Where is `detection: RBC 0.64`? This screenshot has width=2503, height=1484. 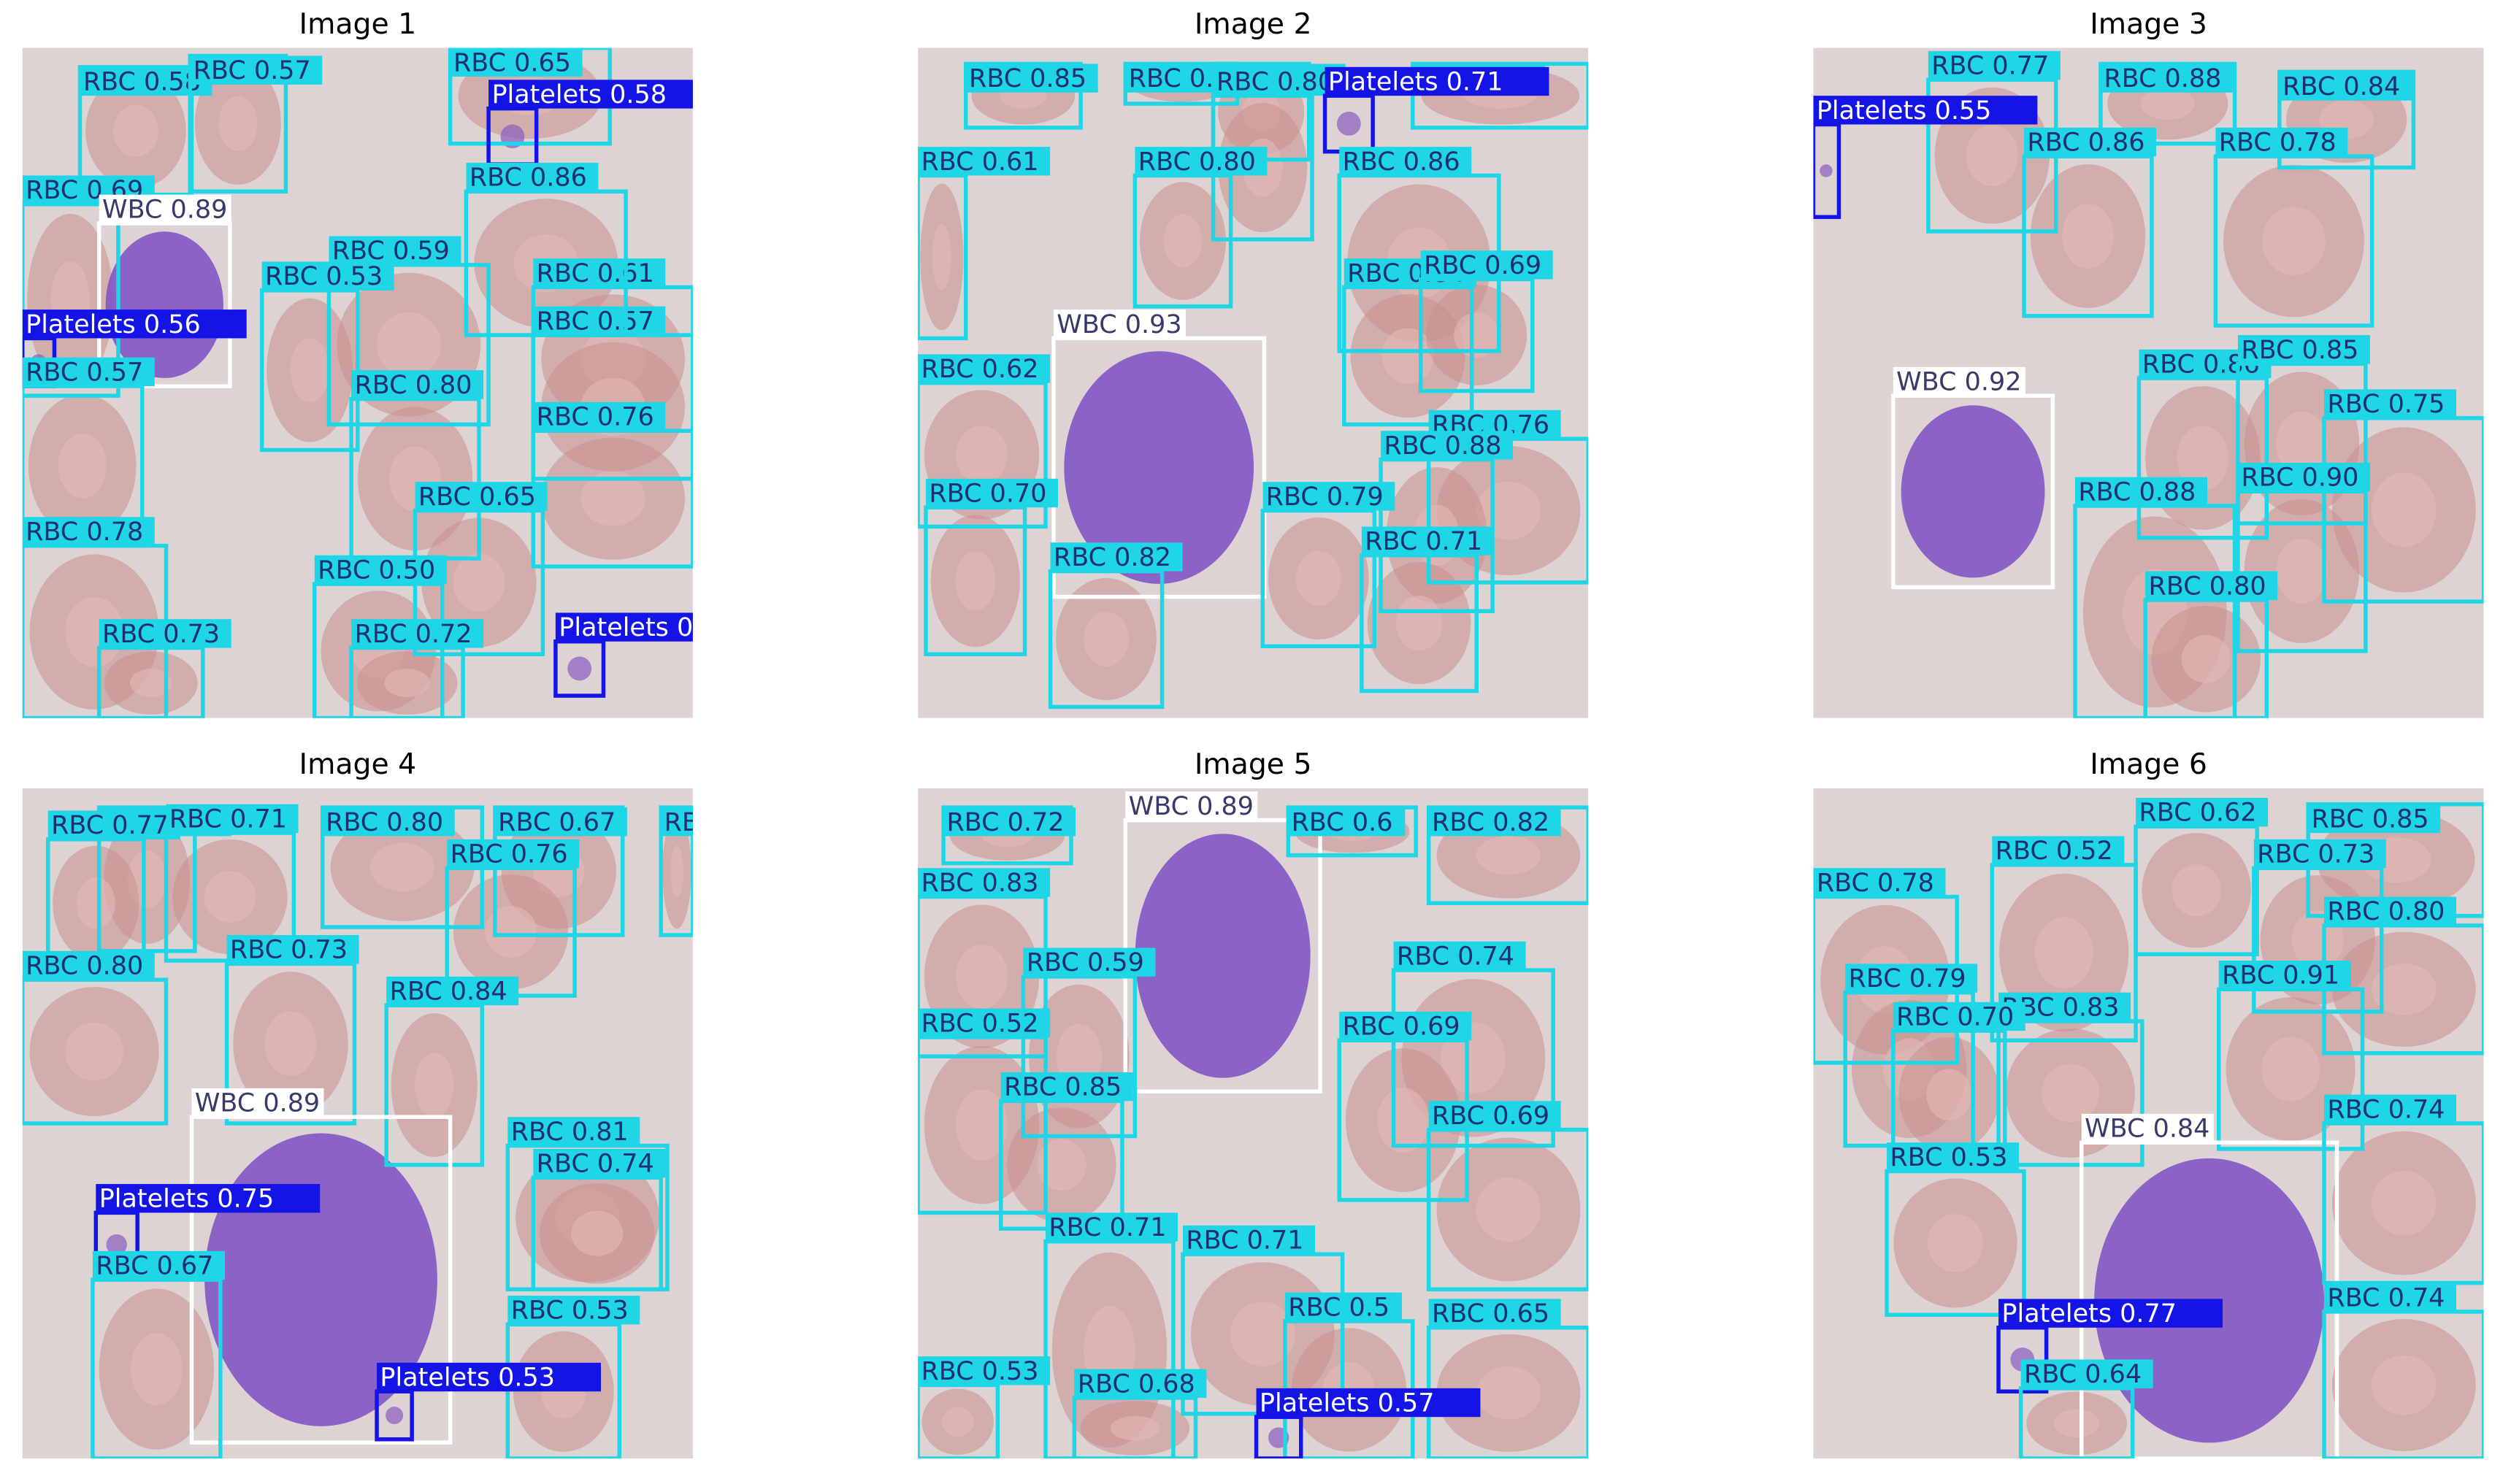 detection: RBC 0.64 is located at coordinates (2085, 1409).